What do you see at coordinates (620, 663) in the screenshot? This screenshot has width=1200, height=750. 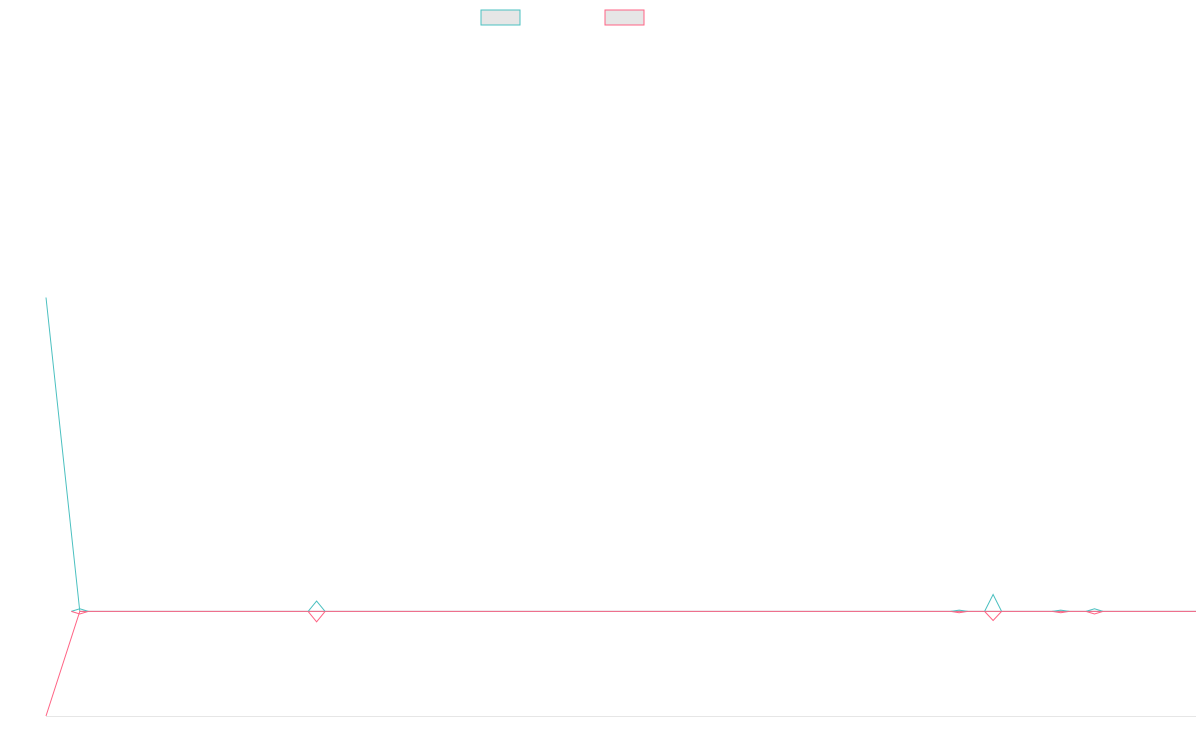 I see `series-line` at bounding box center [620, 663].